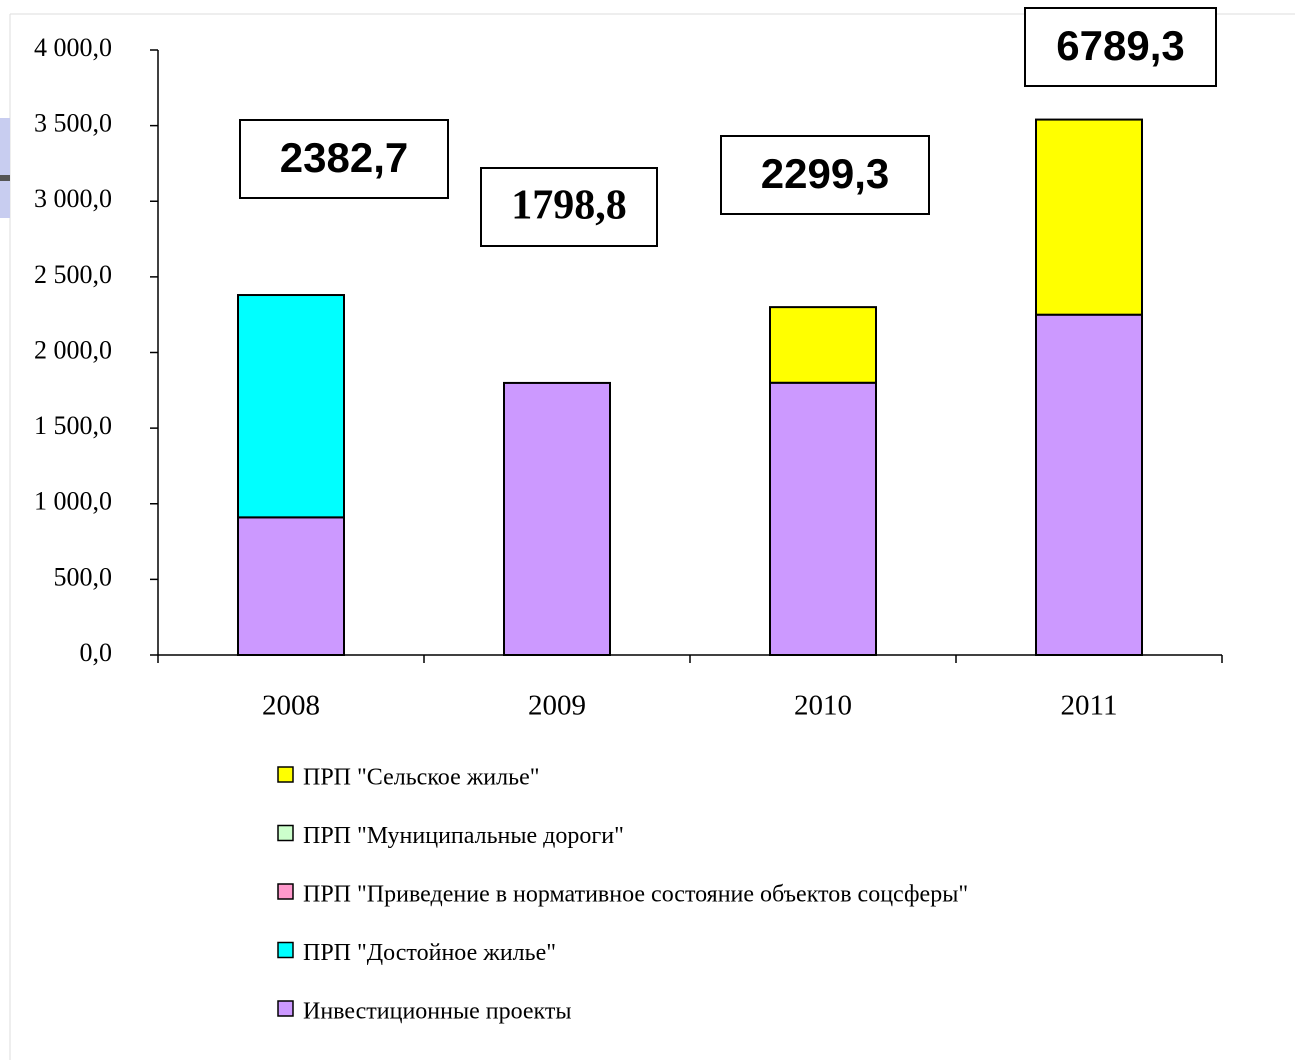  I want to click on y-tick-label: 2 000,0, so click(73, 349).